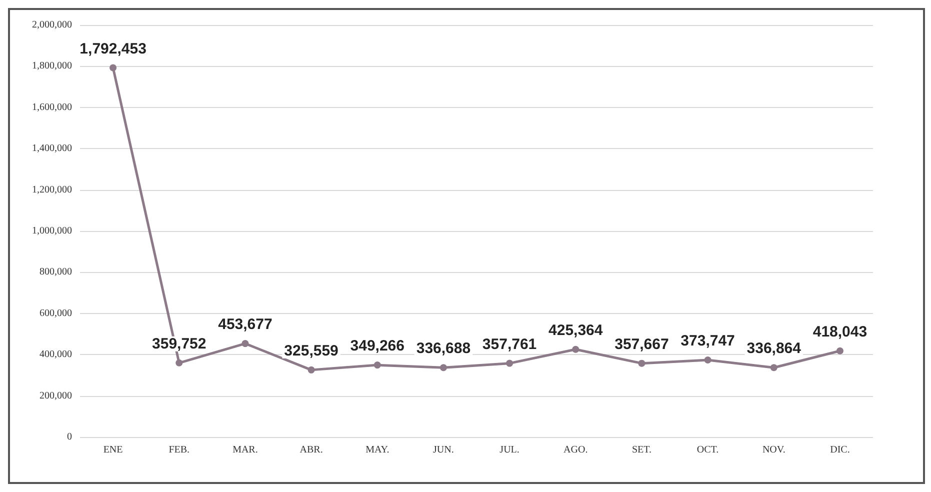 The image size is (931, 492). What do you see at coordinates (642, 450) in the screenshot?
I see `x-tick-label: SET.` at bounding box center [642, 450].